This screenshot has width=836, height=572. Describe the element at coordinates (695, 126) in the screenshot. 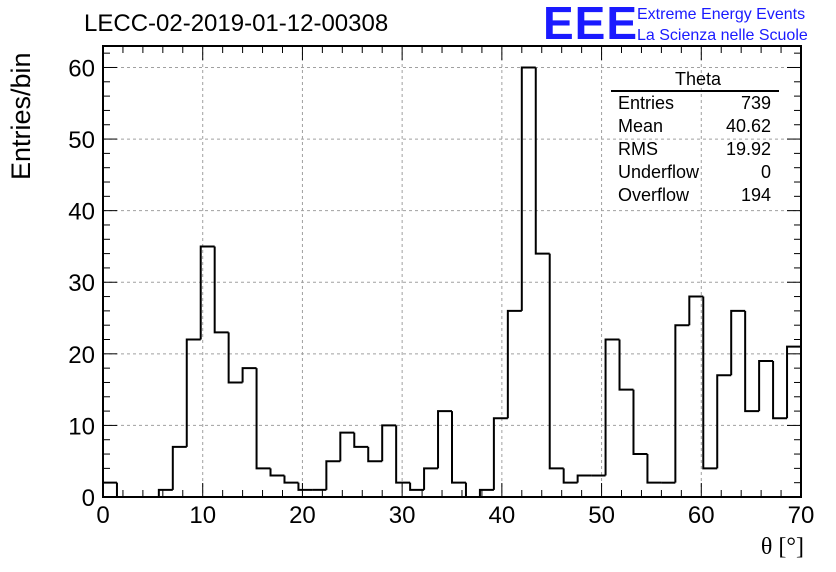

I see `stats-row-mean: Mean 40.62` at that location.